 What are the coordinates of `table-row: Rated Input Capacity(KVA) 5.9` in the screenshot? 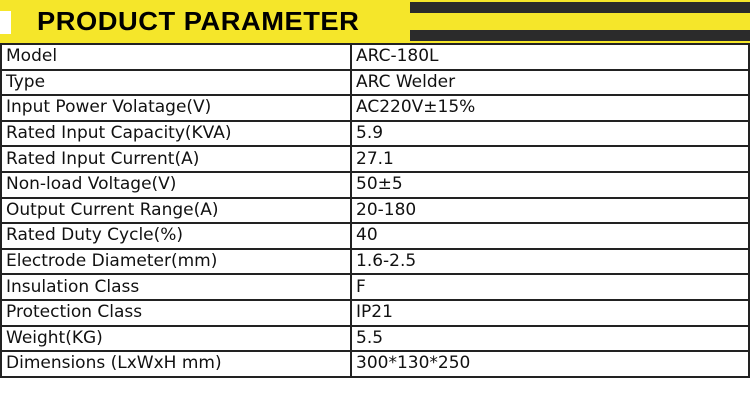 It's located at (375, 133).